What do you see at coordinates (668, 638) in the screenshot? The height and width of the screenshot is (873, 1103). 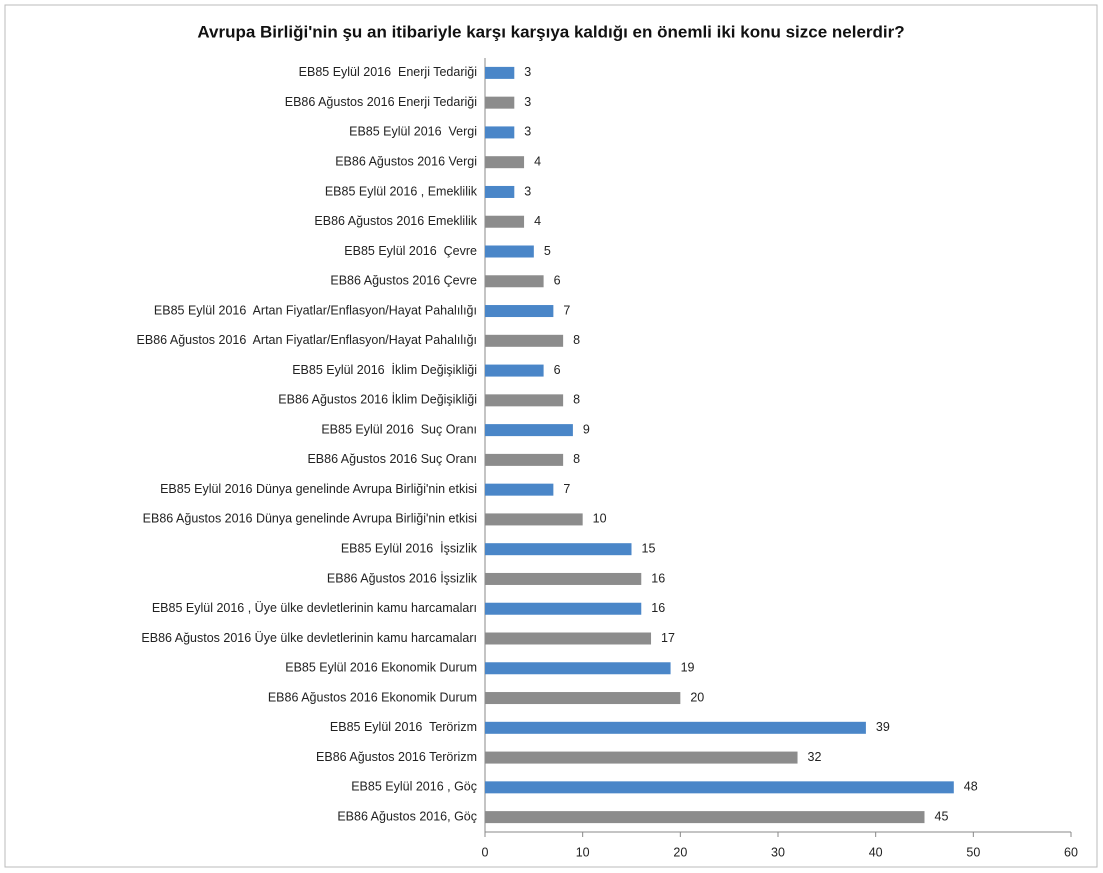 I see `data-label: 17` at bounding box center [668, 638].